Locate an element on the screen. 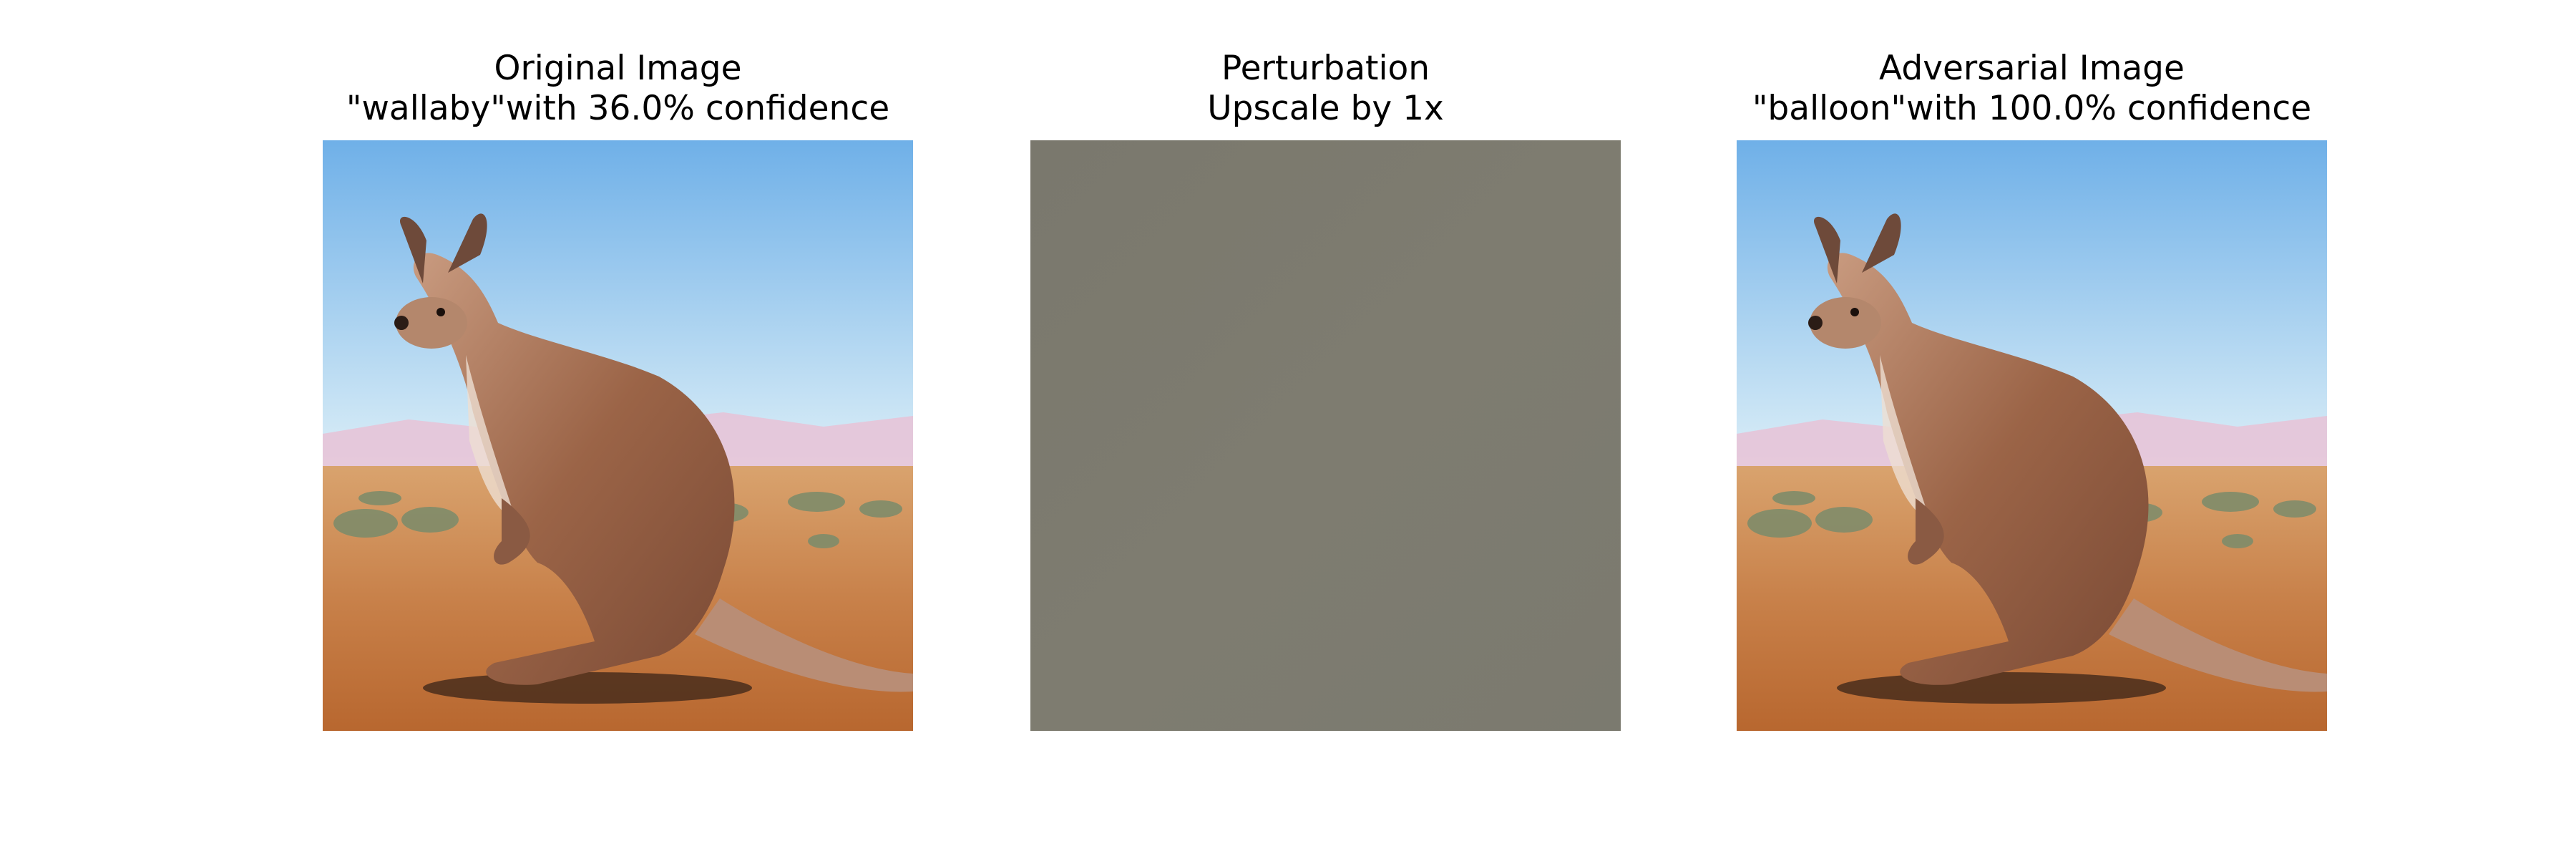 The image size is (2576, 859). original-image-title-line1: Original Image is located at coordinates (618, 68).